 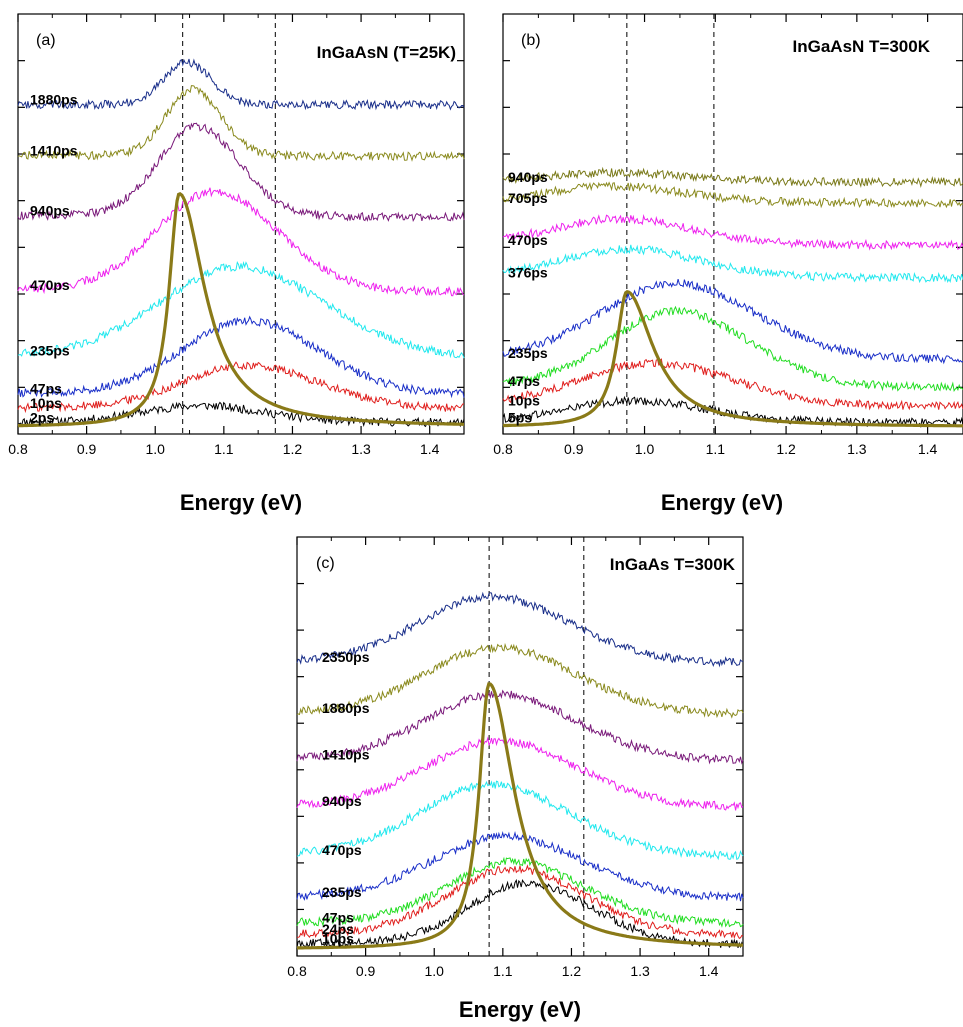 I want to click on panel-c-reference-lines, so click(x=536, y=746).